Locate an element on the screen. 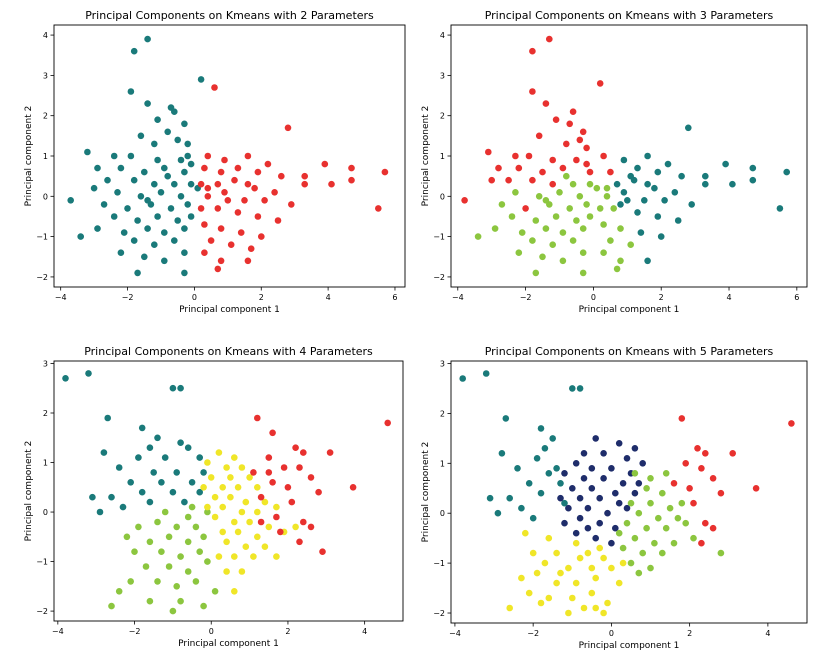  panel-3-xlabel: Principal component 1 is located at coordinates (228, 644).